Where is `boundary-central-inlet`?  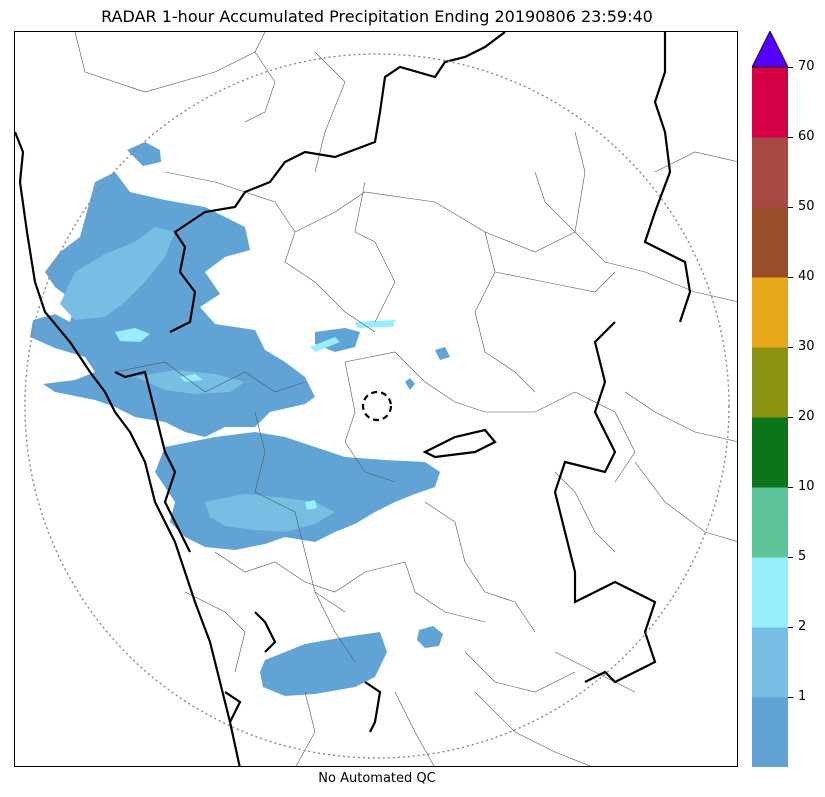 boundary-central-inlet is located at coordinates (459, 443).